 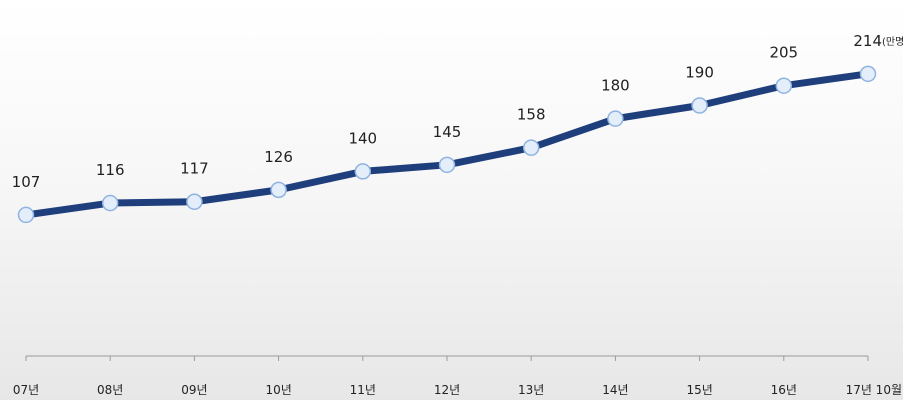 I want to click on data-label: 107, so click(x=26, y=182).